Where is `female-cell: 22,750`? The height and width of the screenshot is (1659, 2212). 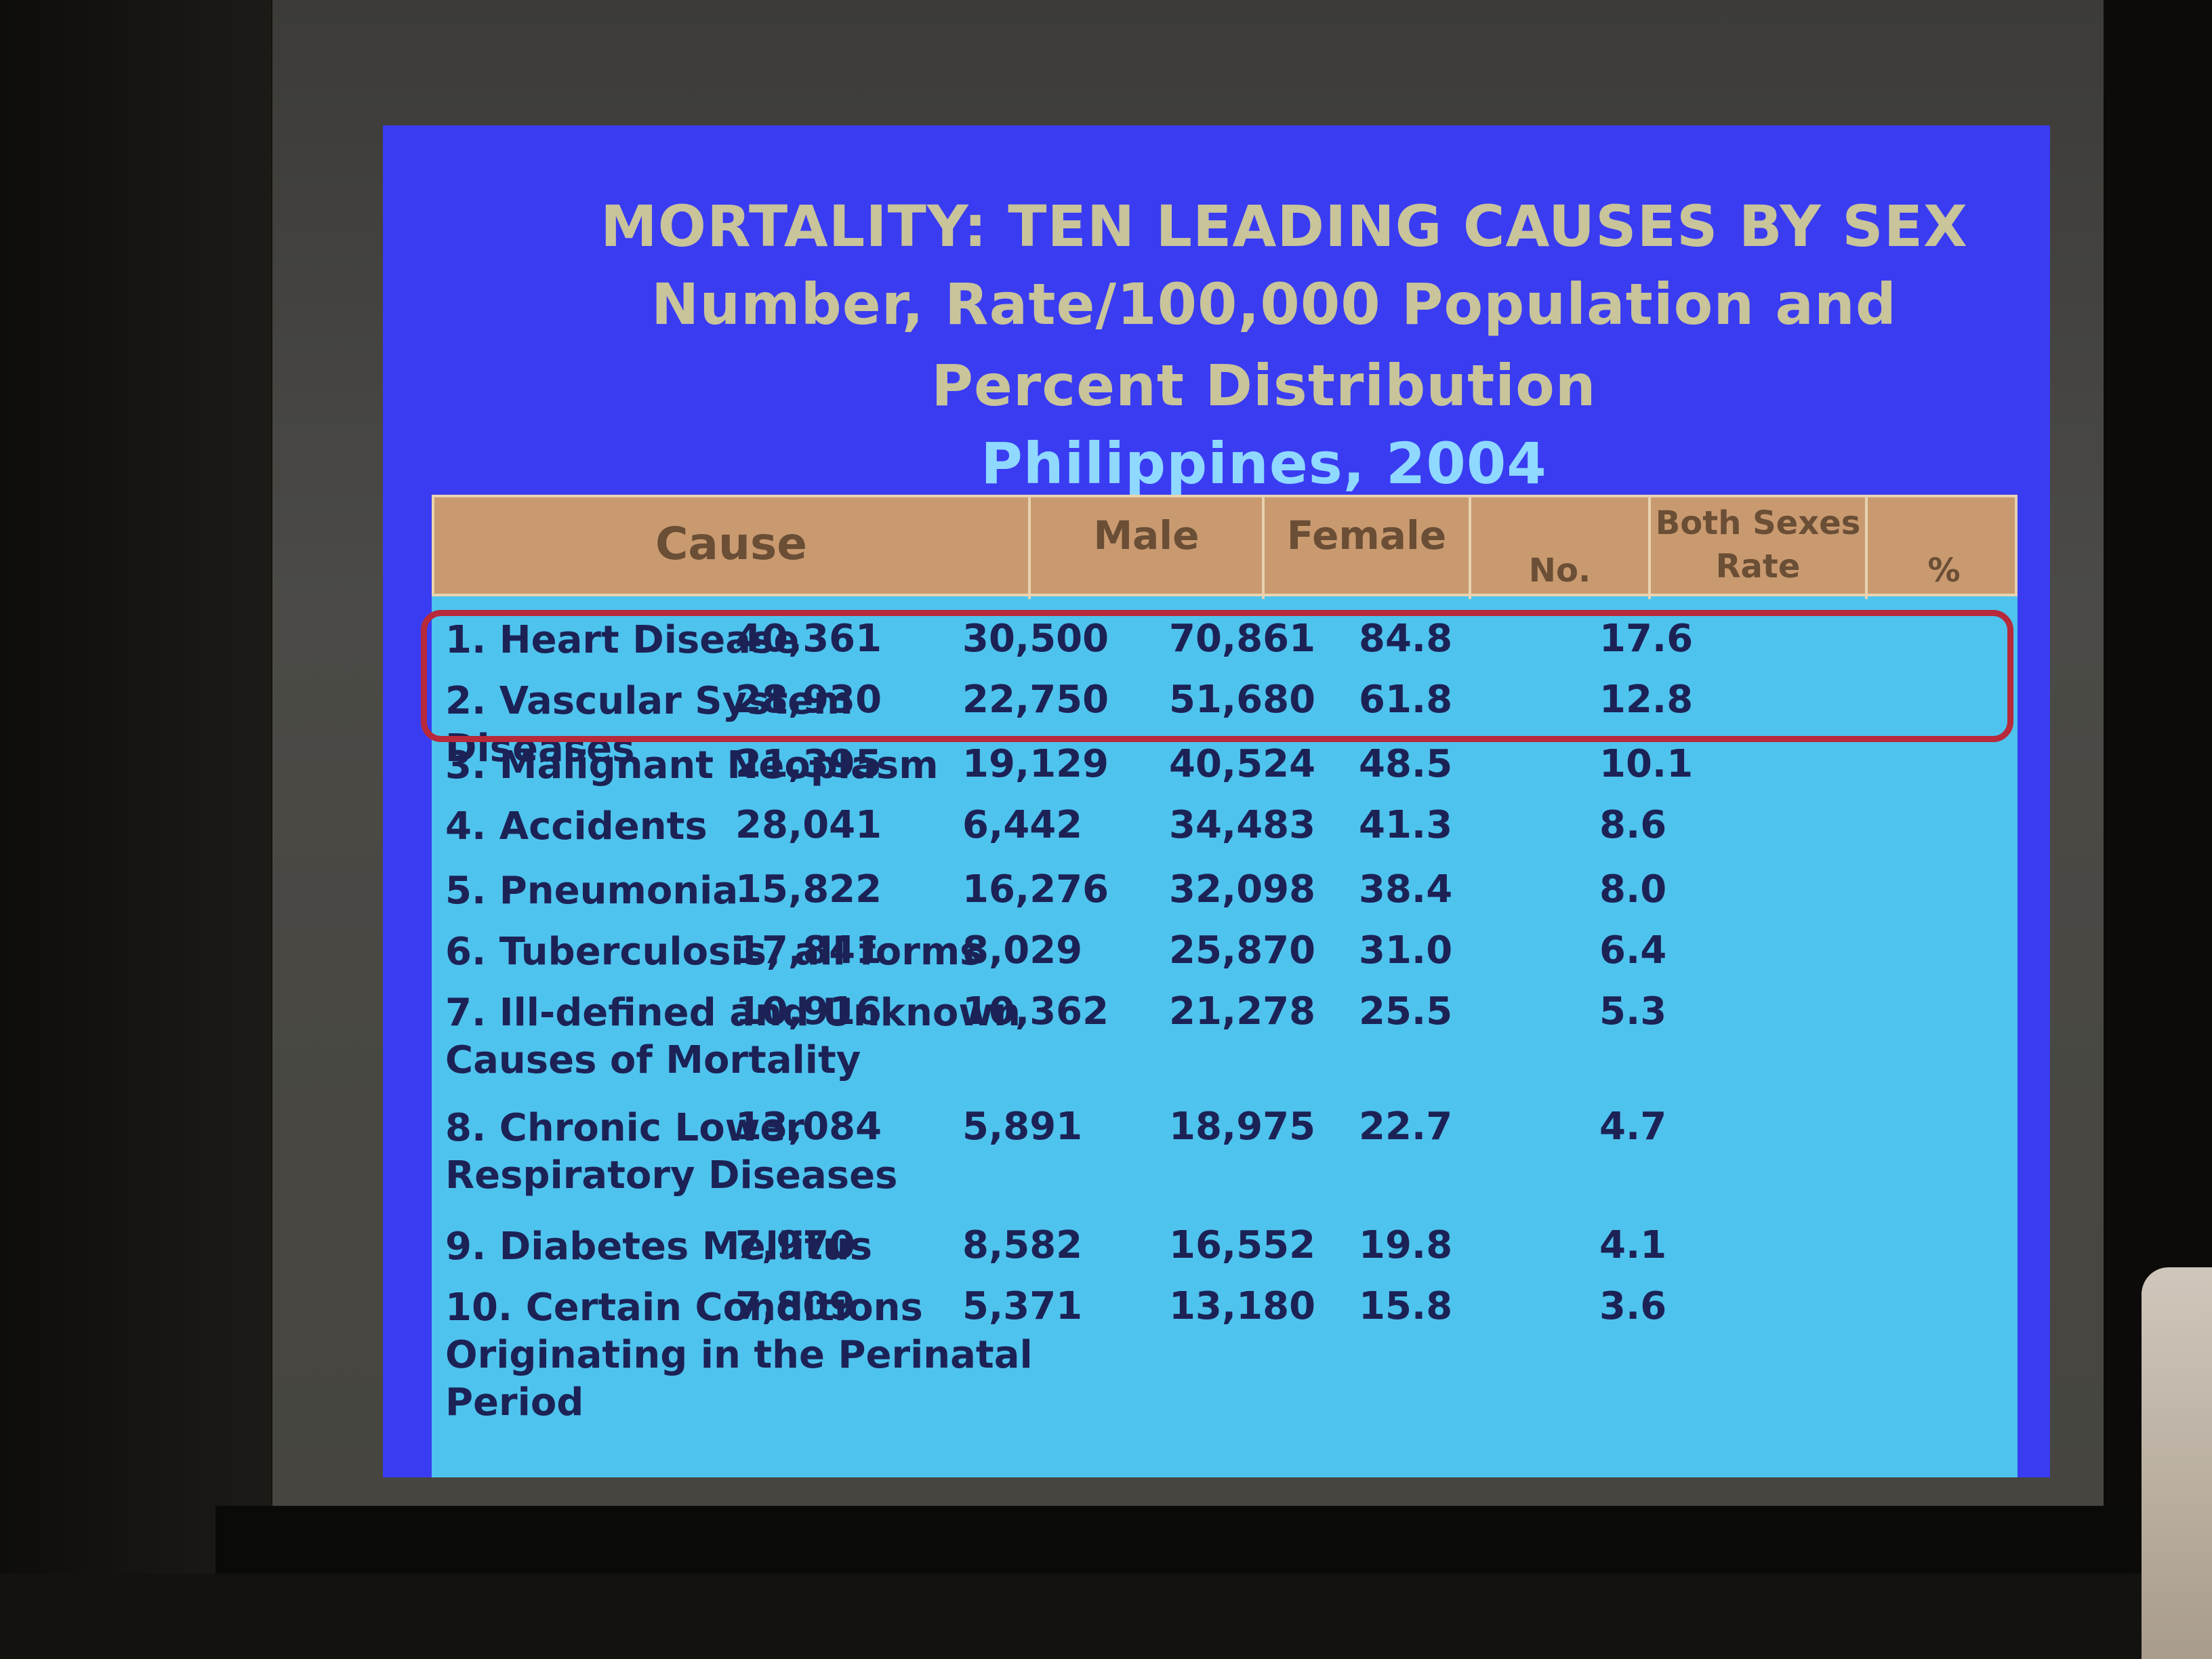 female-cell: 22,750 is located at coordinates (1035, 700).